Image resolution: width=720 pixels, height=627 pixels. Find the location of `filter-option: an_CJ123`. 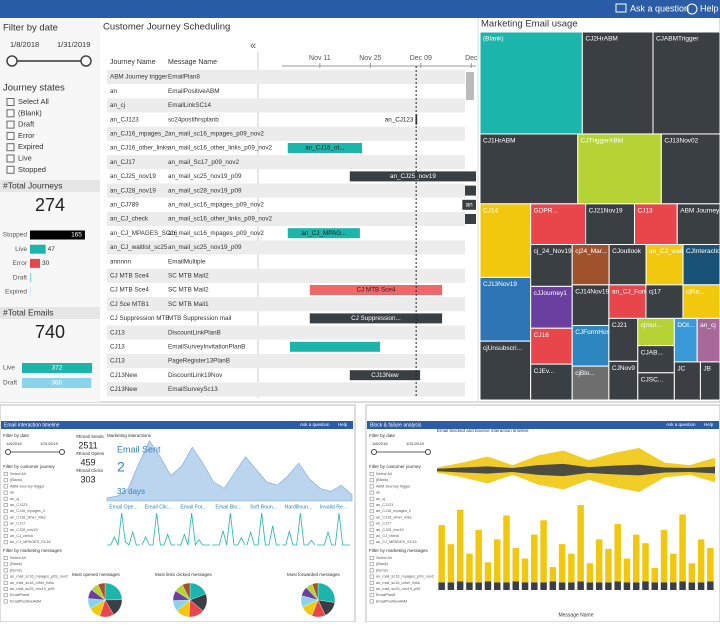

filter-option: an_CJ123 is located at coordinates (18, 505).